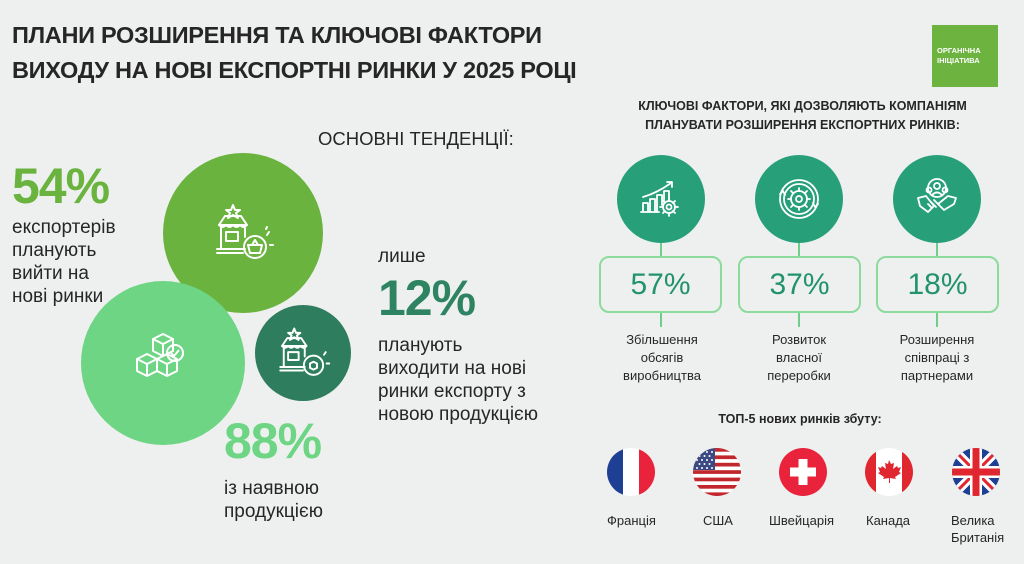 The width and height of the screenshot is (1024, 564). What do you see at coordinates (959, 50) in the screenshot?
I see `logo-line-1: ОРГАНІЧНА` at bounding box center [959, 50].